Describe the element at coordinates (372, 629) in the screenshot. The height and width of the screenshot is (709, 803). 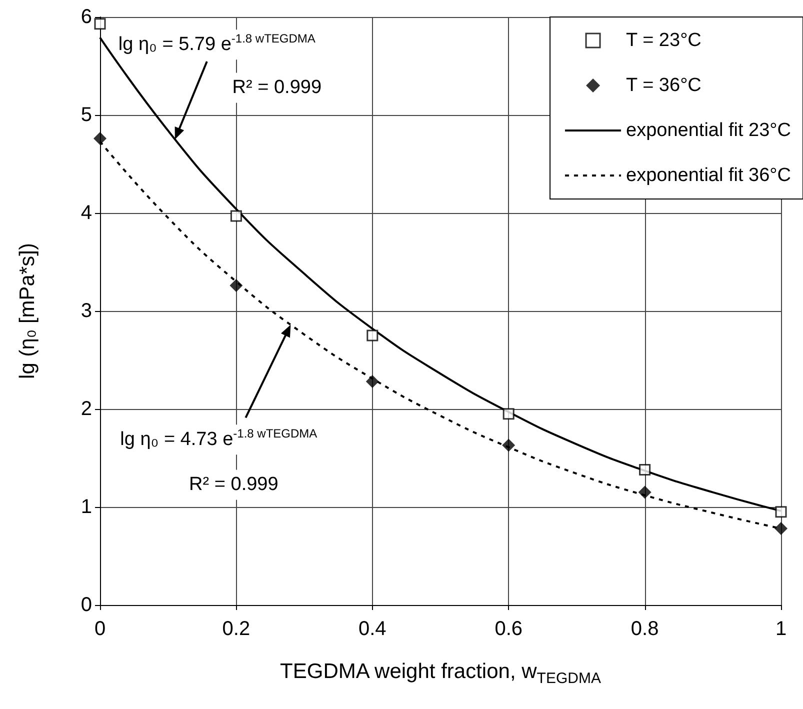
I see `x-tick-label: 0.4` at that location.